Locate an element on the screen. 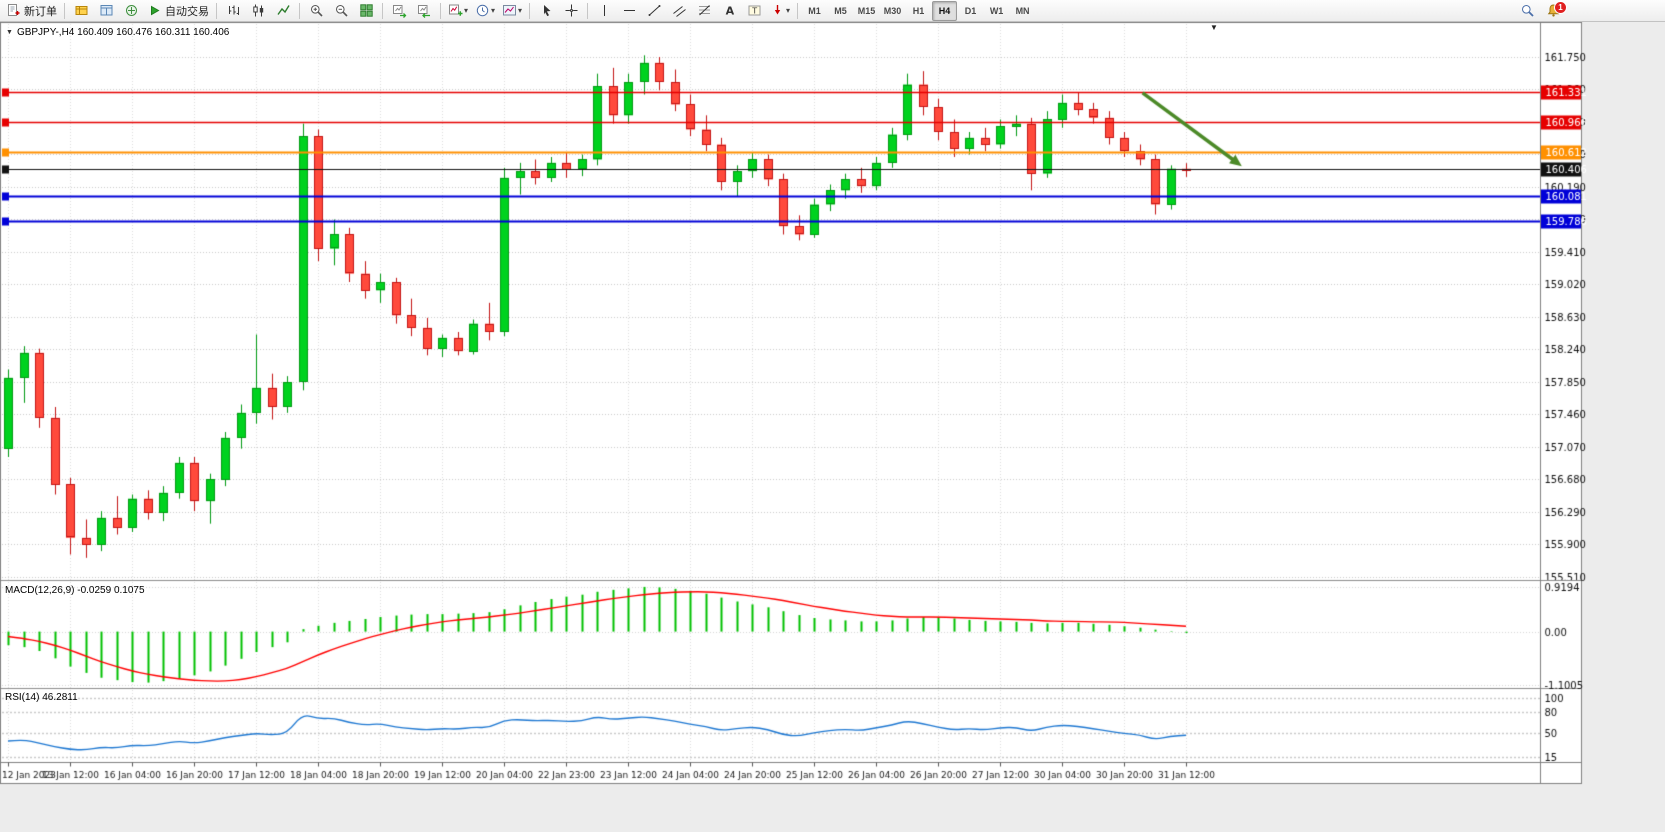  market-watch-icon is located at coordinates (81, 10).